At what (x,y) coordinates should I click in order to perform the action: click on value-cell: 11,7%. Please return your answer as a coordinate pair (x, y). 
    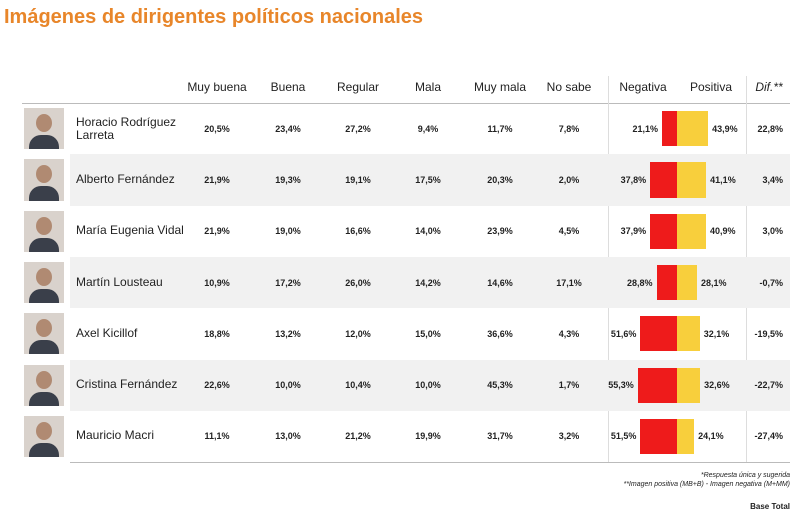
    Looking at the image, I should click on (500, 128).